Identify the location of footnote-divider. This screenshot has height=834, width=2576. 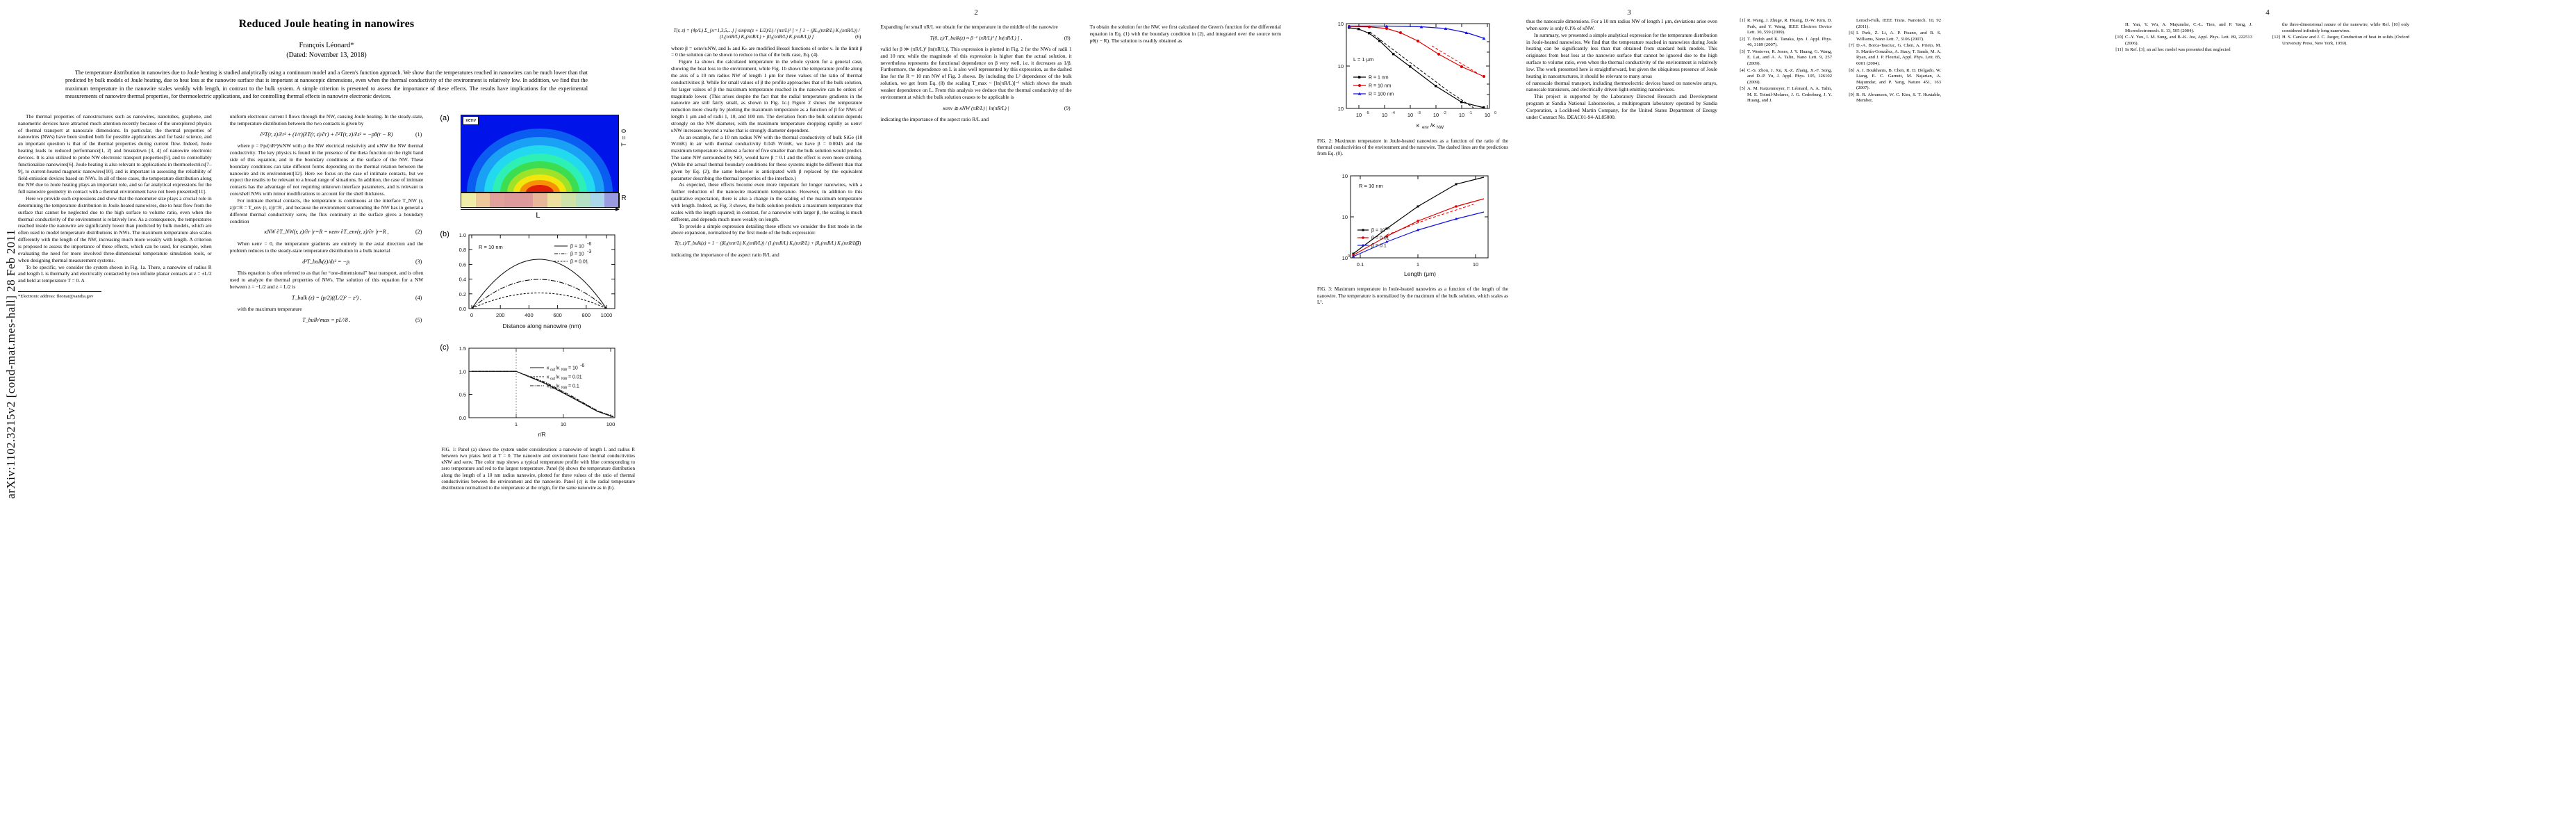
(59, 292).